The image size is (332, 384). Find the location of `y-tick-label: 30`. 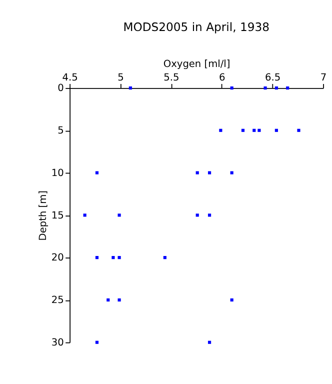

y-tick-label: 30 is located at coordinates (57, 342).